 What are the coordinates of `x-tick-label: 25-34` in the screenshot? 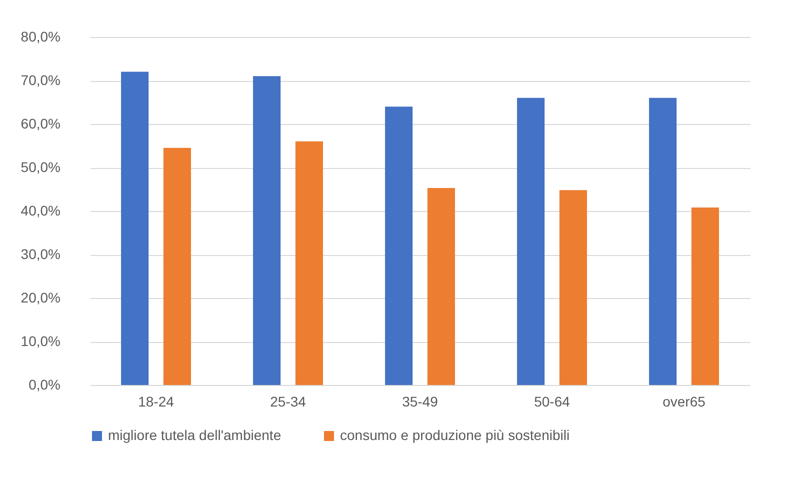 It's located at (288, 402).